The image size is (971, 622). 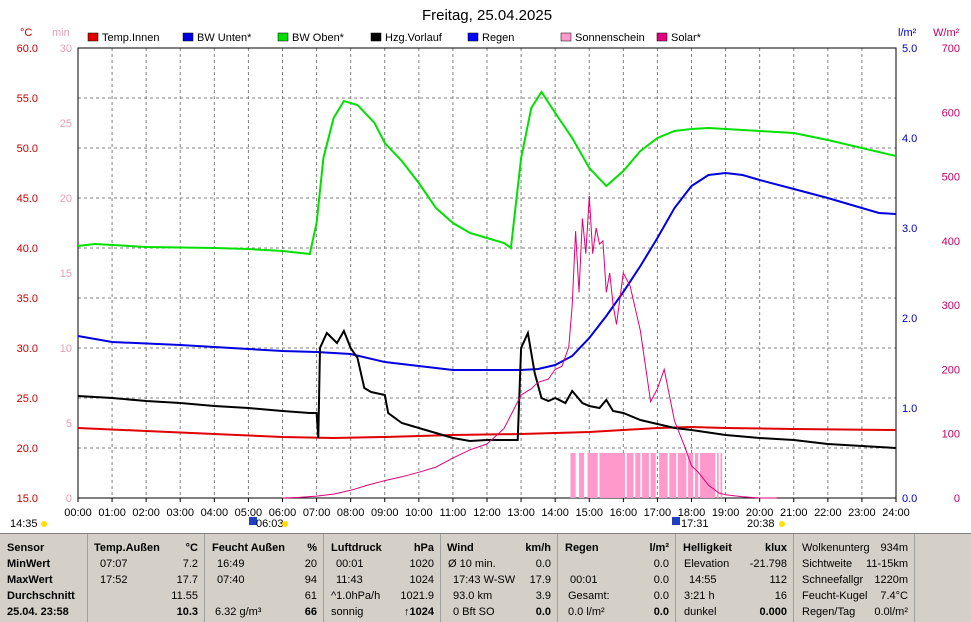 What do you see at coordinates (543, 596) in the screenshot?
I see `wind-mean-value: 3.9` at bounding box center [543, 596].